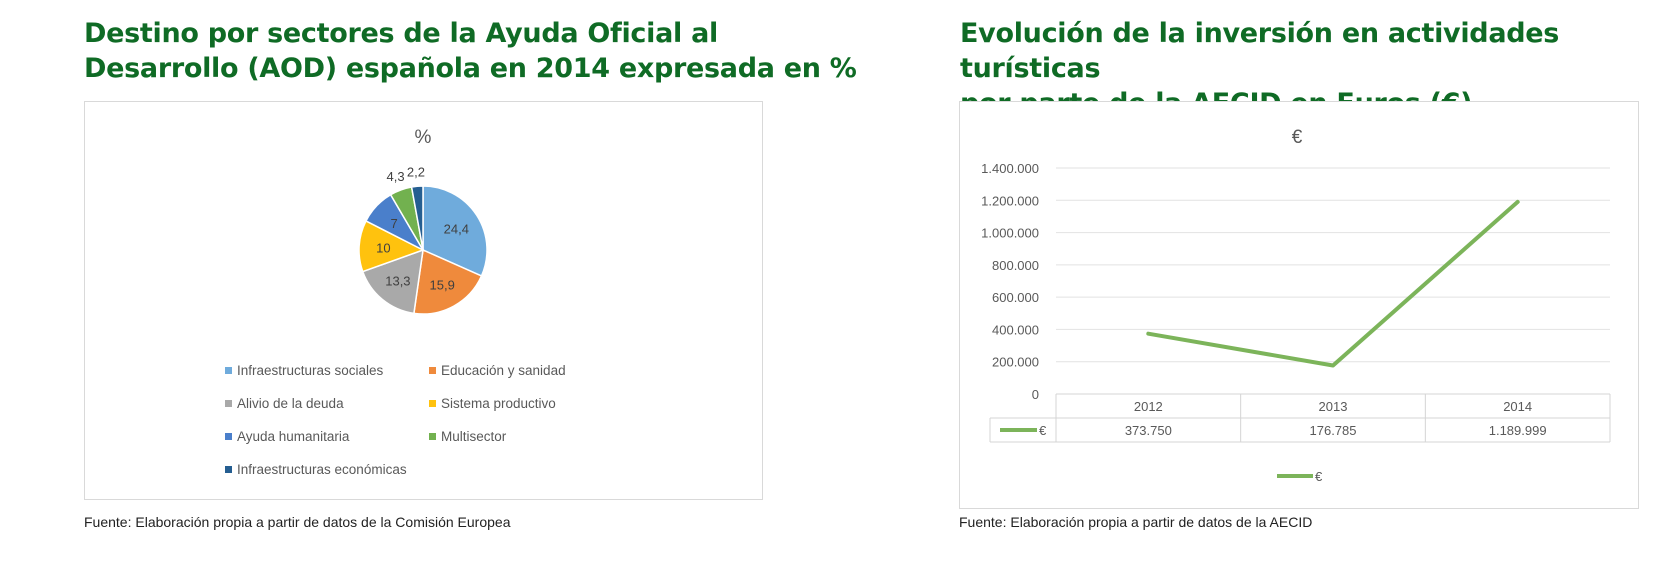 The height and width of the screenshot is (564, 1677). What do you see at coordinates (1010, 233) in the screenshot?
I see `y-tick-label: 1.000.000` at bounding box center [1010, 233].